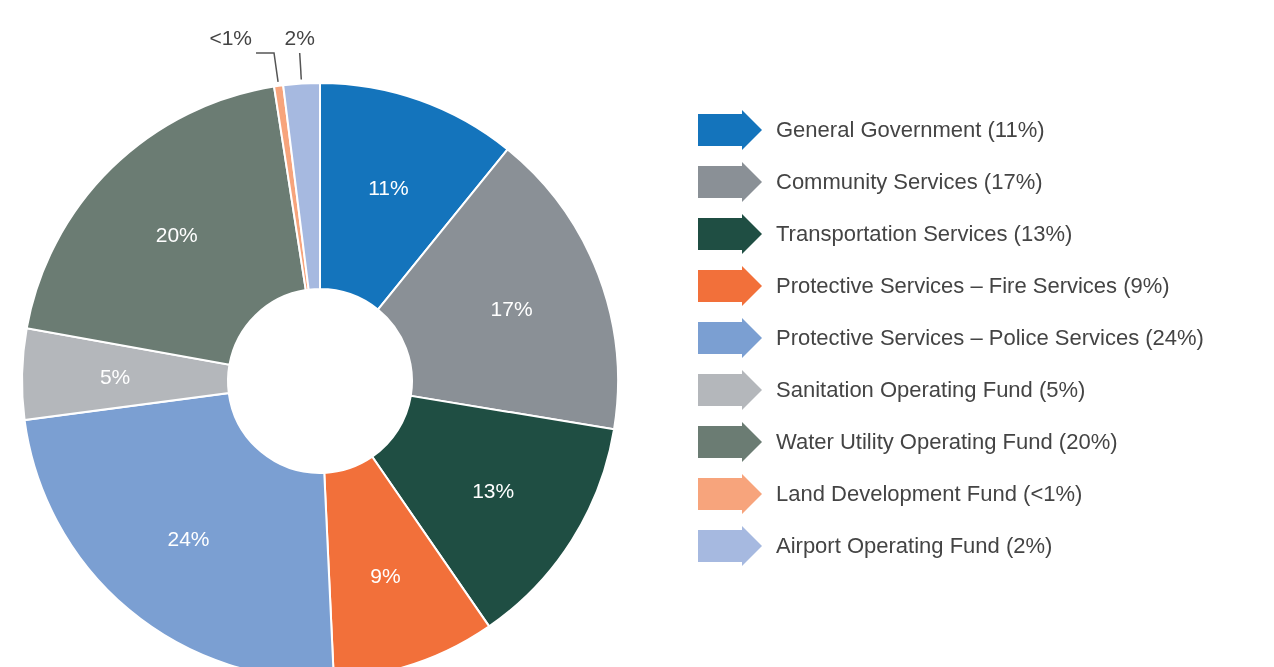 This screenshot has height=667, width=1274. What do you see at coordinates (176, 234) in the screenshot?
I see `data-label: 20%` at bounding box center [176, 234].